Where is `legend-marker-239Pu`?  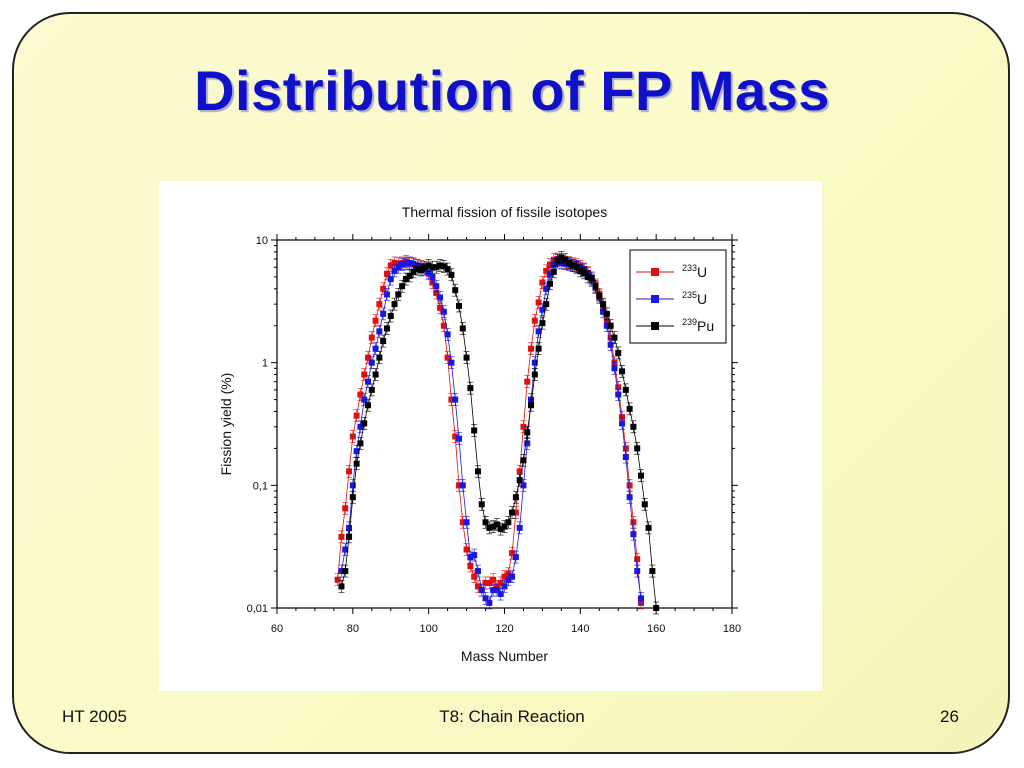
legend-marker-239Pu is located at coordinates (655, 326).